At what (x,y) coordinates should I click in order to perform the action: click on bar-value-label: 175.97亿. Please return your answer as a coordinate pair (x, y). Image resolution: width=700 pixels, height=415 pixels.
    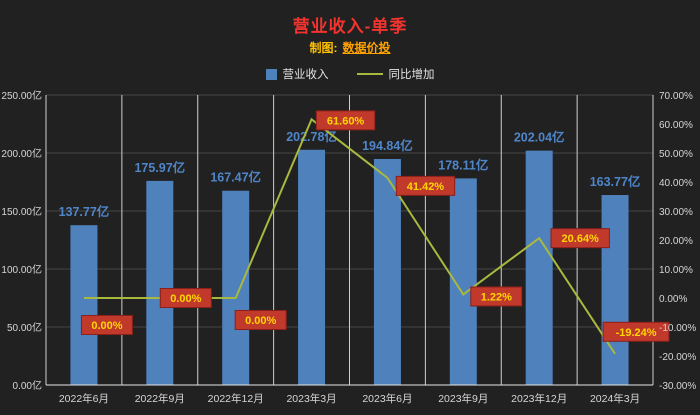
    Looking at the image, I should click on (159, 167).